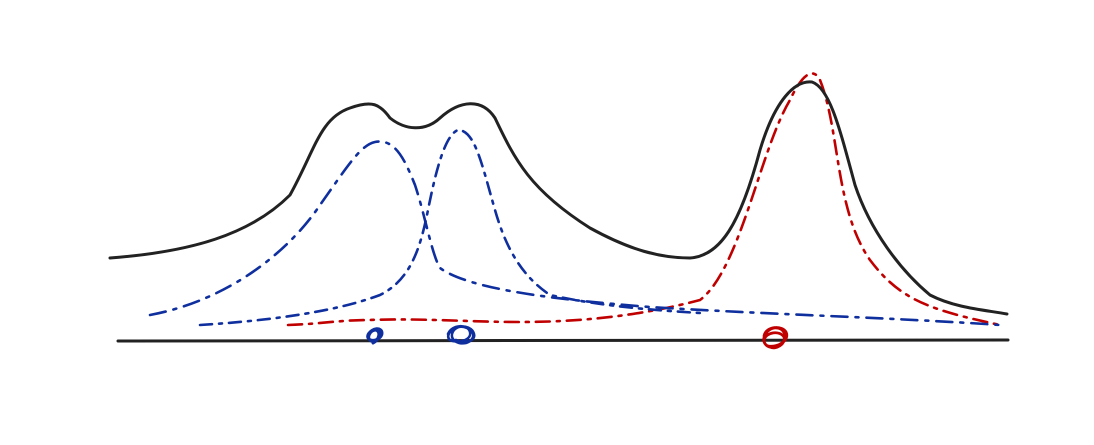 The image size is (1094, 445). Describe the element at coordinates (775, 338) in the screenshot. I see `red-marker` at that location.